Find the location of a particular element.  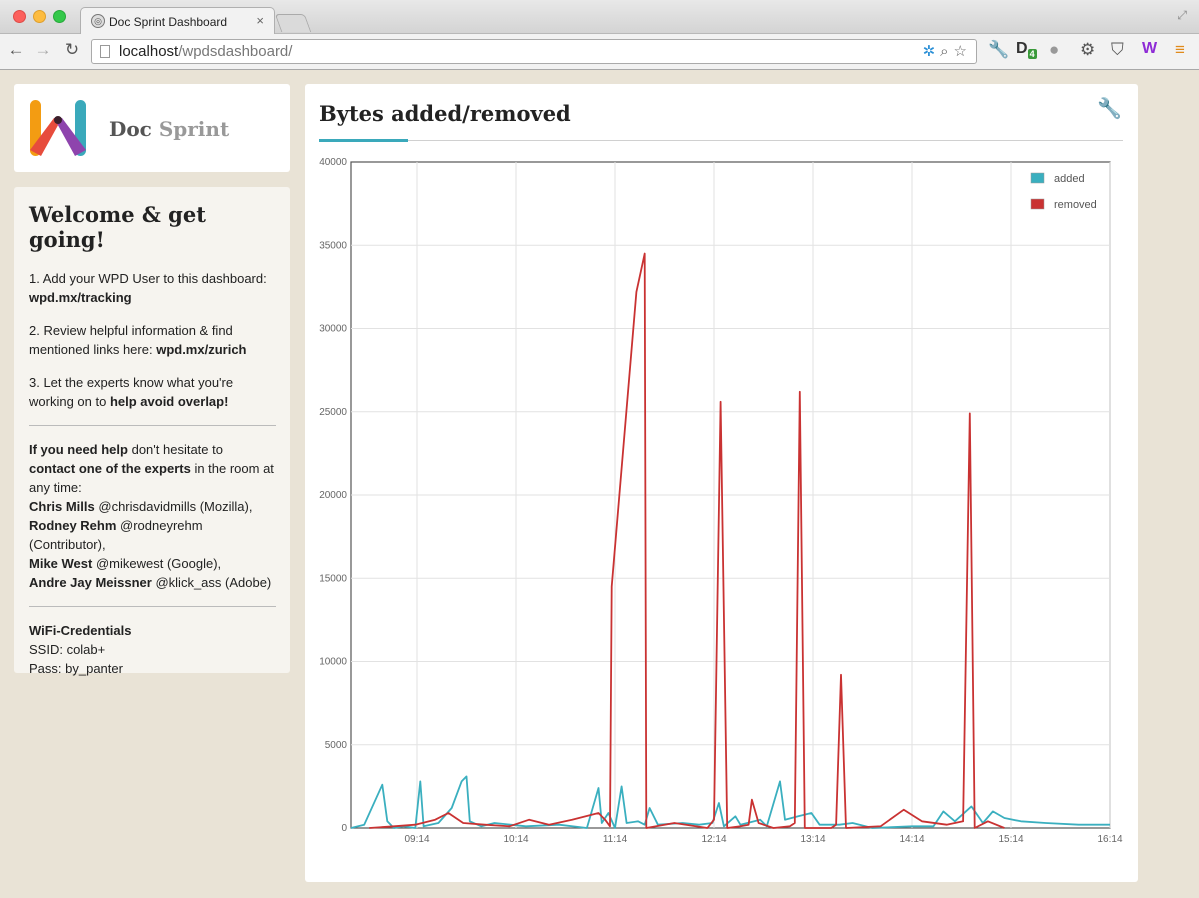

zurich-link: wpd.mx/zurich is located at coordinates (201, 349).